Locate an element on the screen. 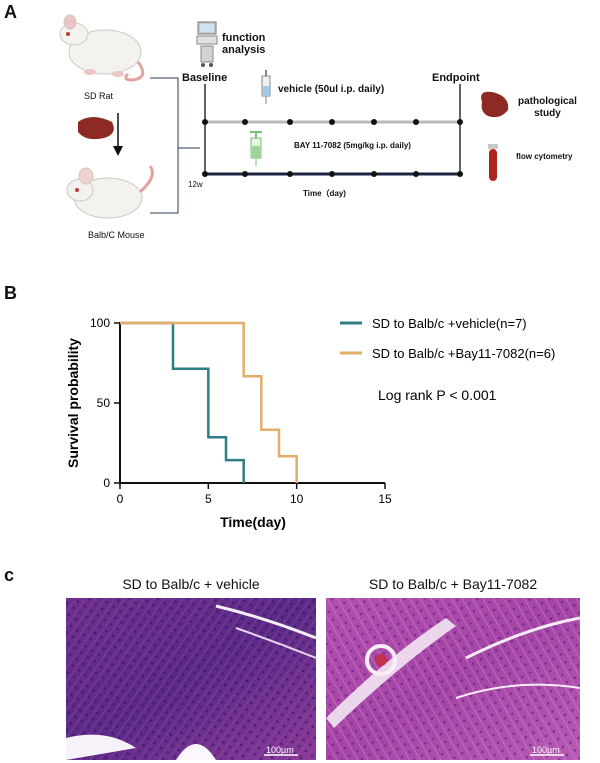 The height and width of the screenshot is (763, 600). rat-illustration is located at coordinates (102, 48).